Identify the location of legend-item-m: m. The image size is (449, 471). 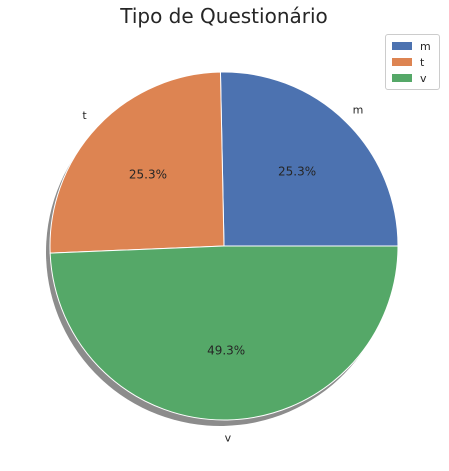
(412, 46).